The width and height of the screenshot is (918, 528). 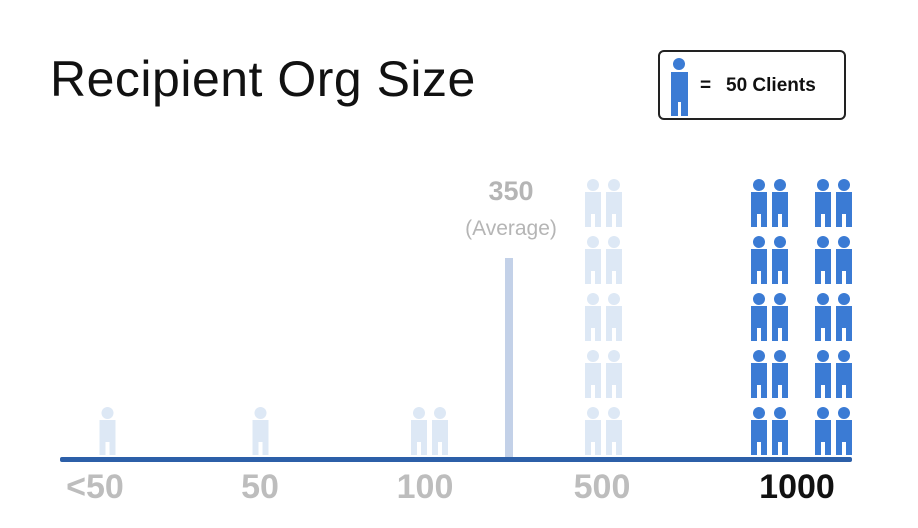 I want to click on legend: = 50 Clients, so click(x=752, y=85).